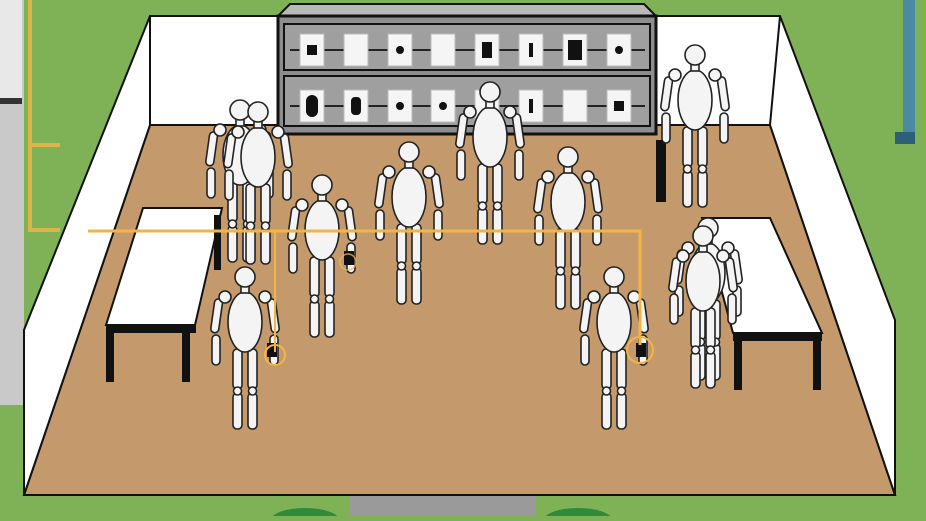 Image resolution: width=926 pixels, height=521 pixels. I want to click on figure-front-right, so click(614, 348).